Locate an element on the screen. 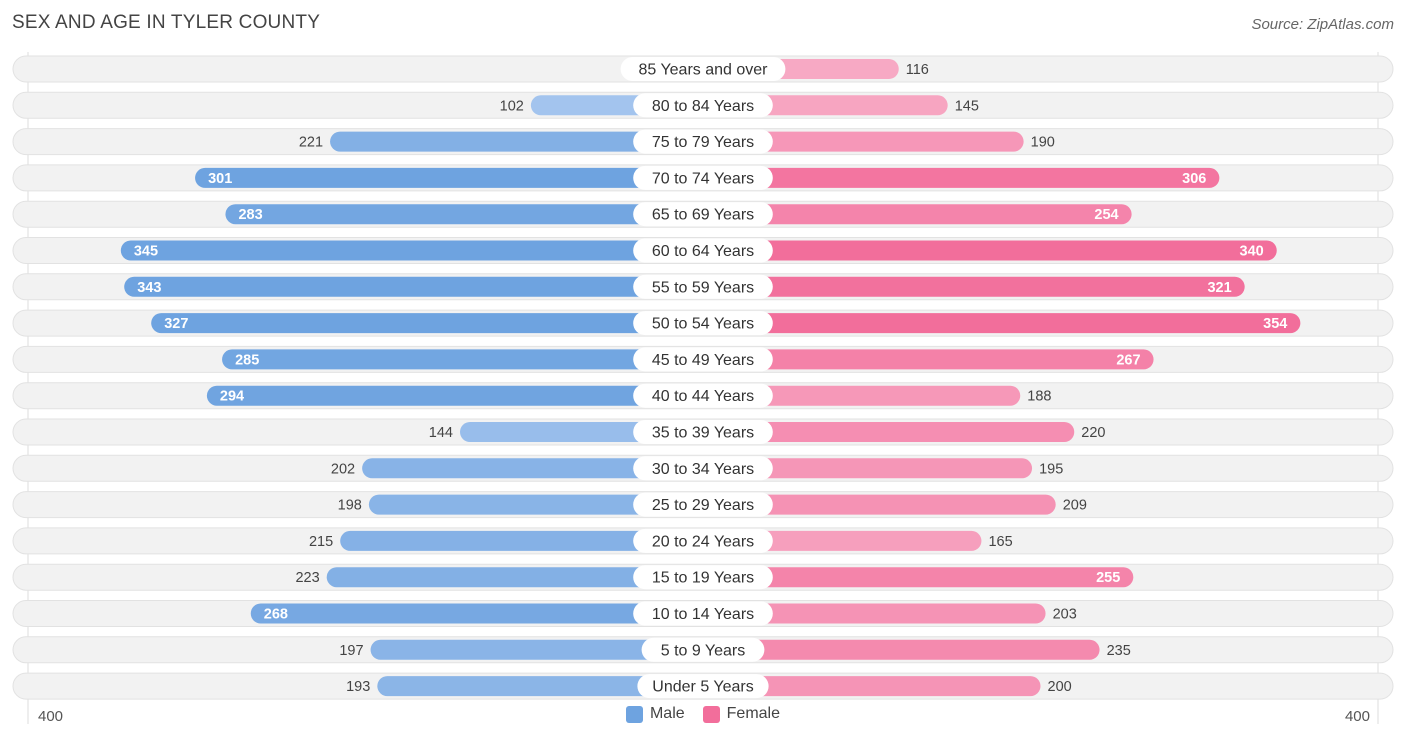 The width and height of the screenshot is (1406, 741). category-label: 25 to 29 Years is located at coordinates (703, 505).